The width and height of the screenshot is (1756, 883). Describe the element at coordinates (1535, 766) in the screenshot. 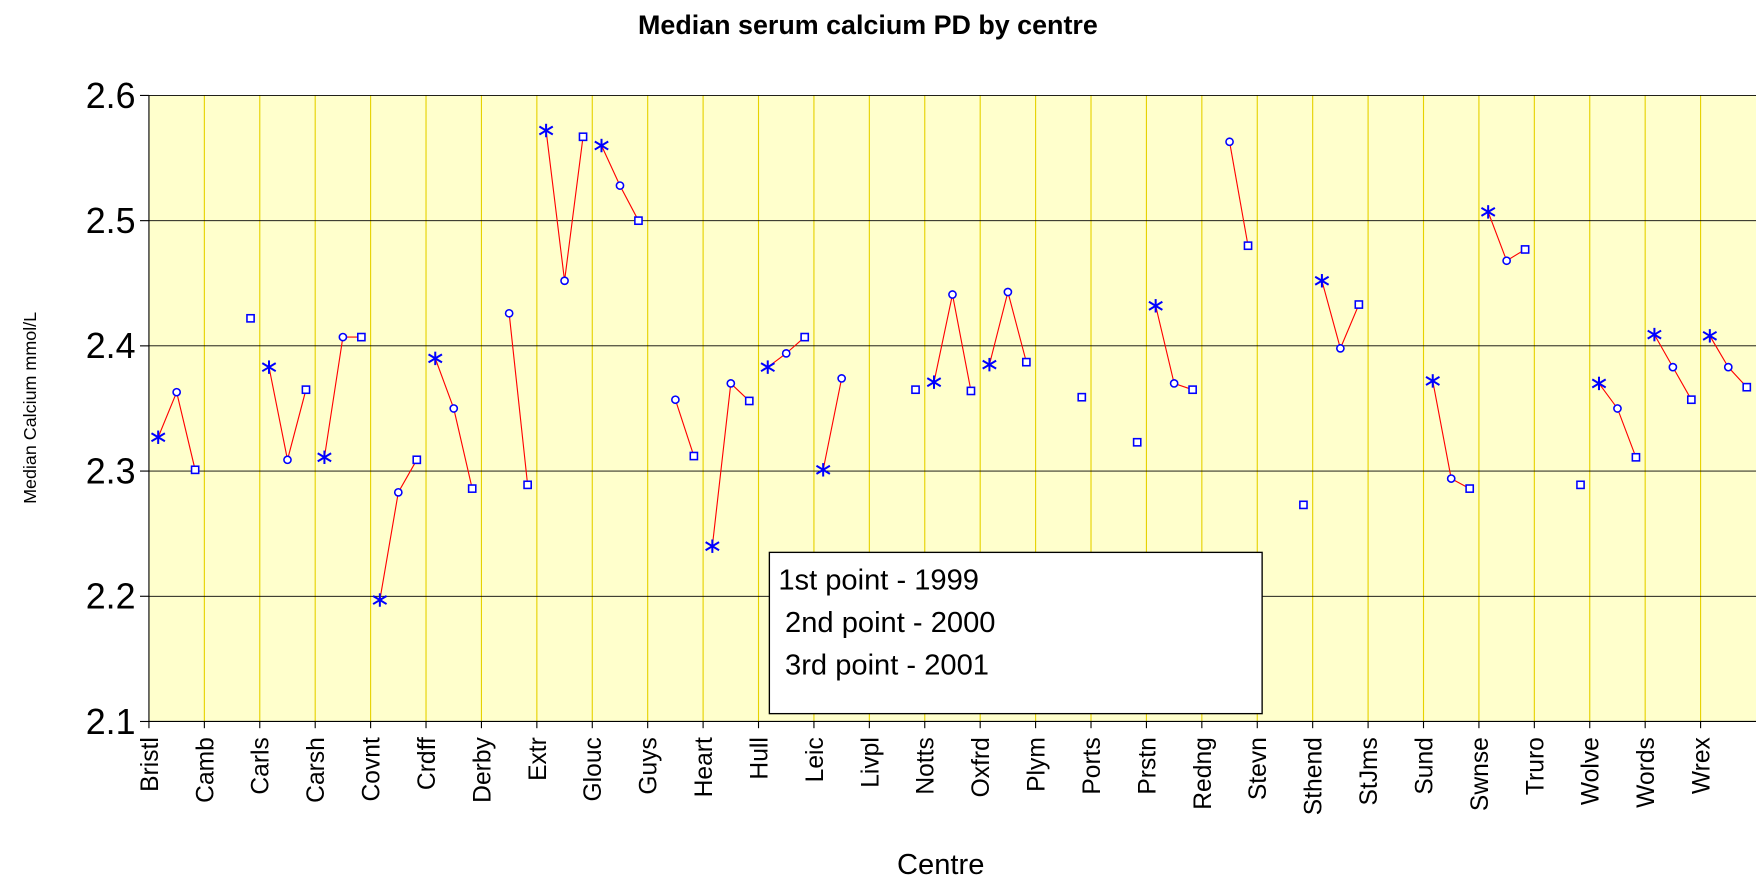

I see `x-tick-label: Truro` at that location.